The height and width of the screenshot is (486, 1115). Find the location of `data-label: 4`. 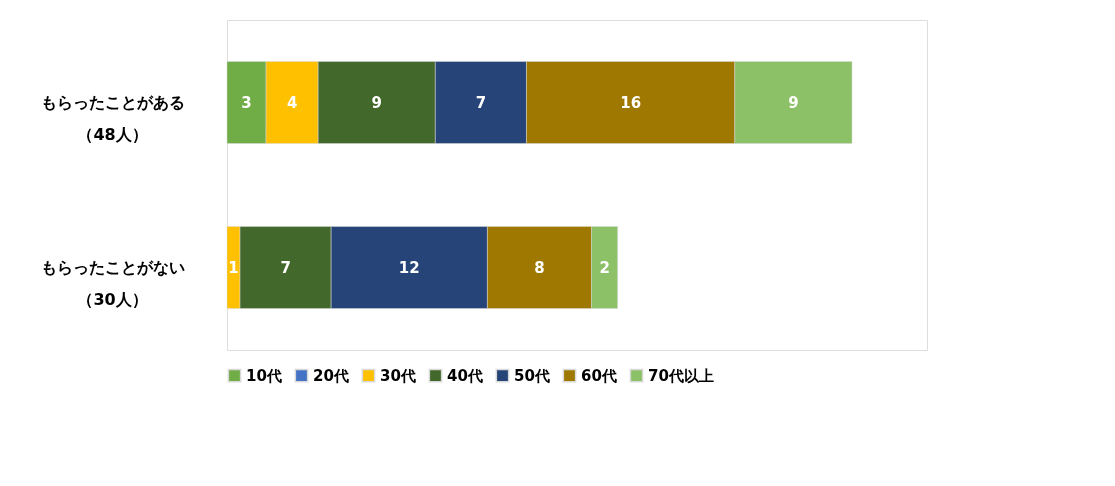

data-label: 4 is located at coordinates (292, 102).